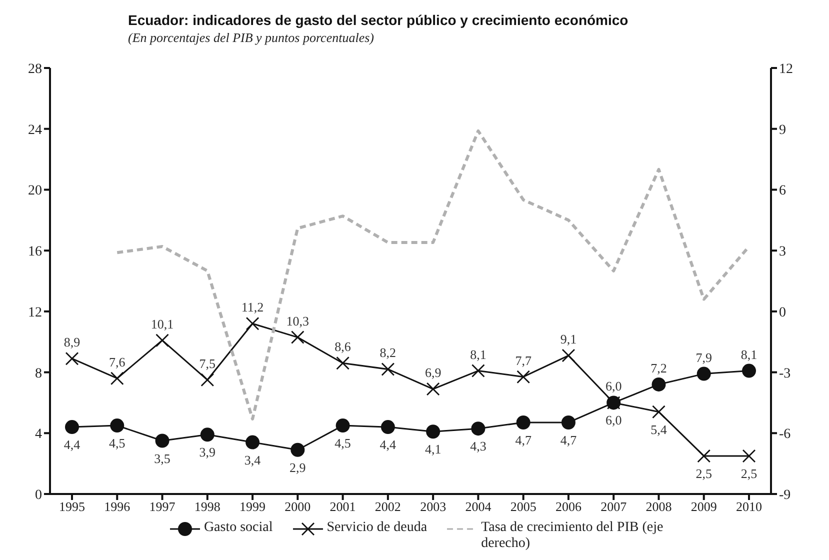 This screenshot has height=560, width=829. Describe the element at coordinates (568, 506) in the screenshot. I see `x-tick-label: 2006` at that location.